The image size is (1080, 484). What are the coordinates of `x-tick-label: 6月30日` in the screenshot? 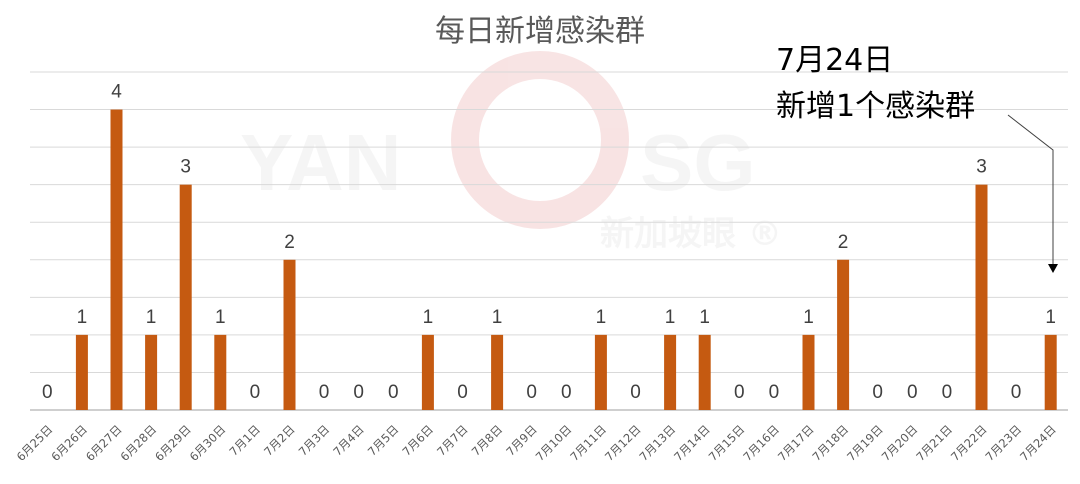 It's located at (208, 443).